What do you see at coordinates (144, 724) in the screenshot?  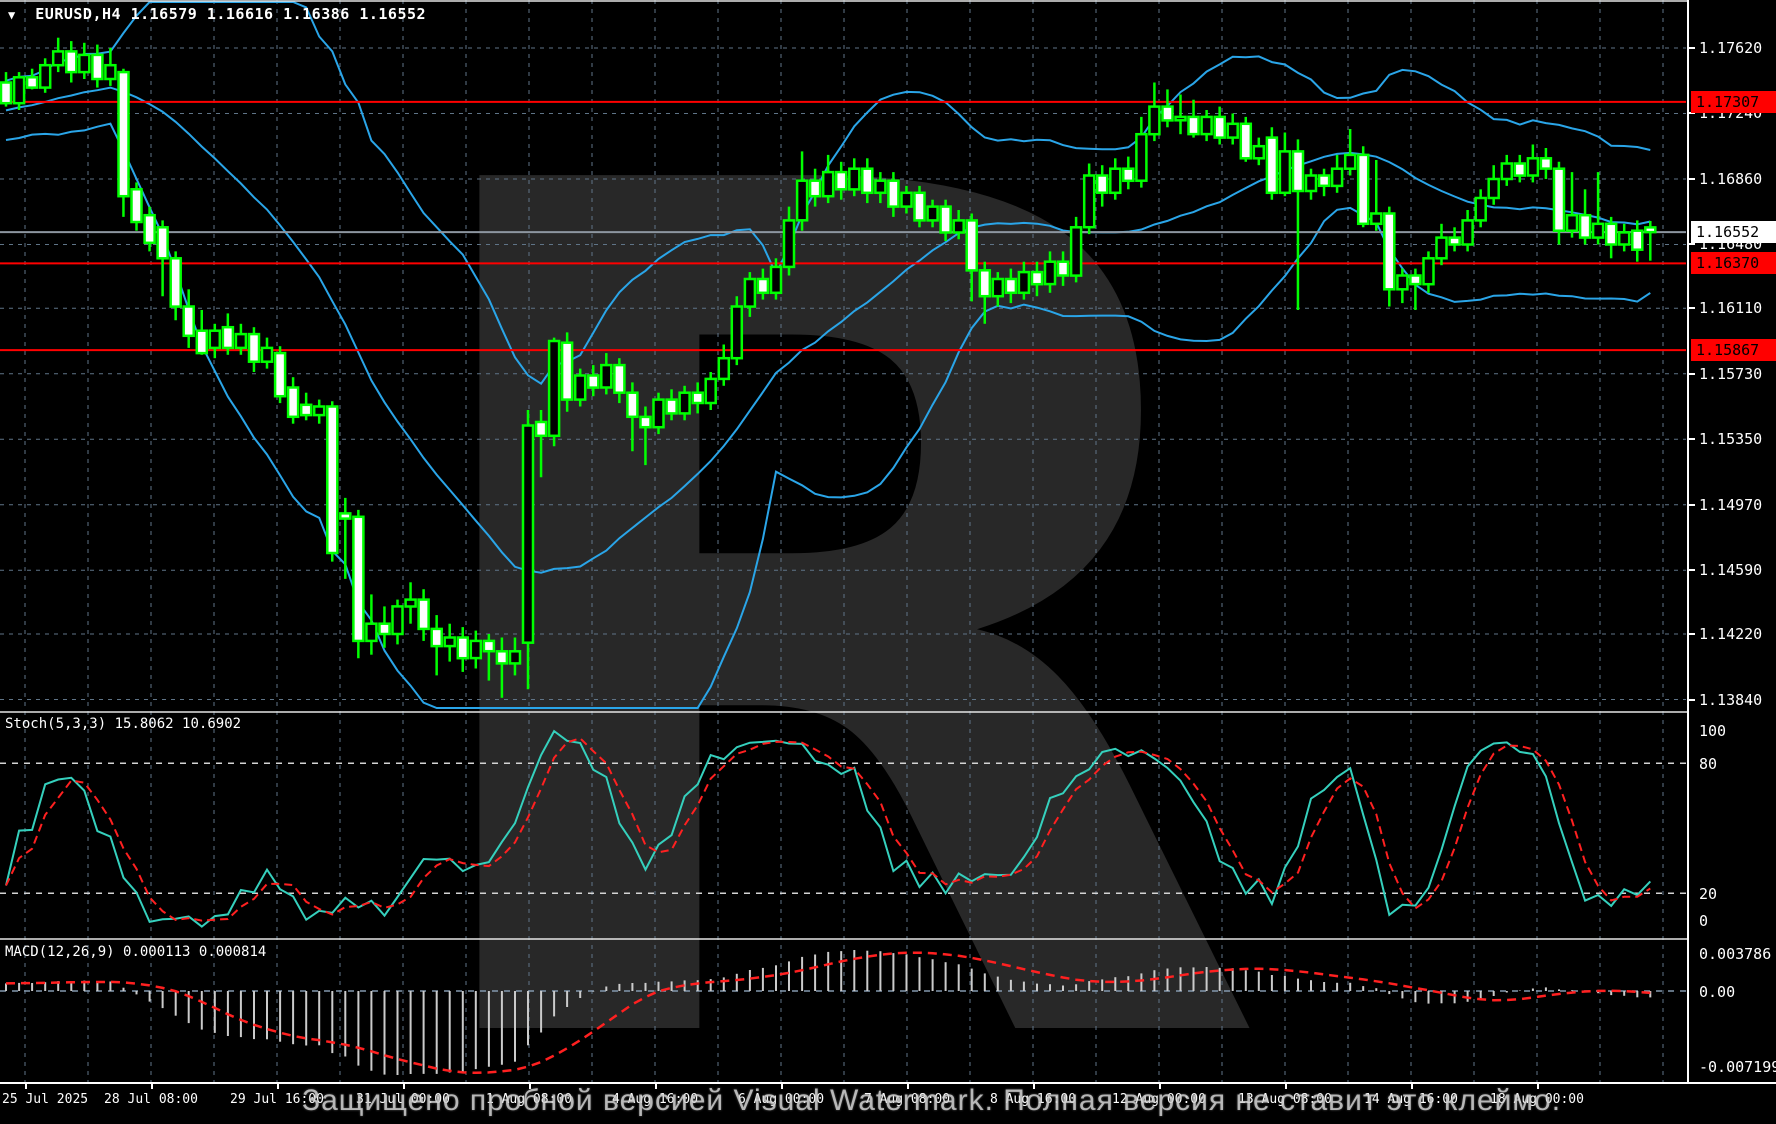 I see `stoch-main-value: 15.8062` at bounding box center [144, 724].